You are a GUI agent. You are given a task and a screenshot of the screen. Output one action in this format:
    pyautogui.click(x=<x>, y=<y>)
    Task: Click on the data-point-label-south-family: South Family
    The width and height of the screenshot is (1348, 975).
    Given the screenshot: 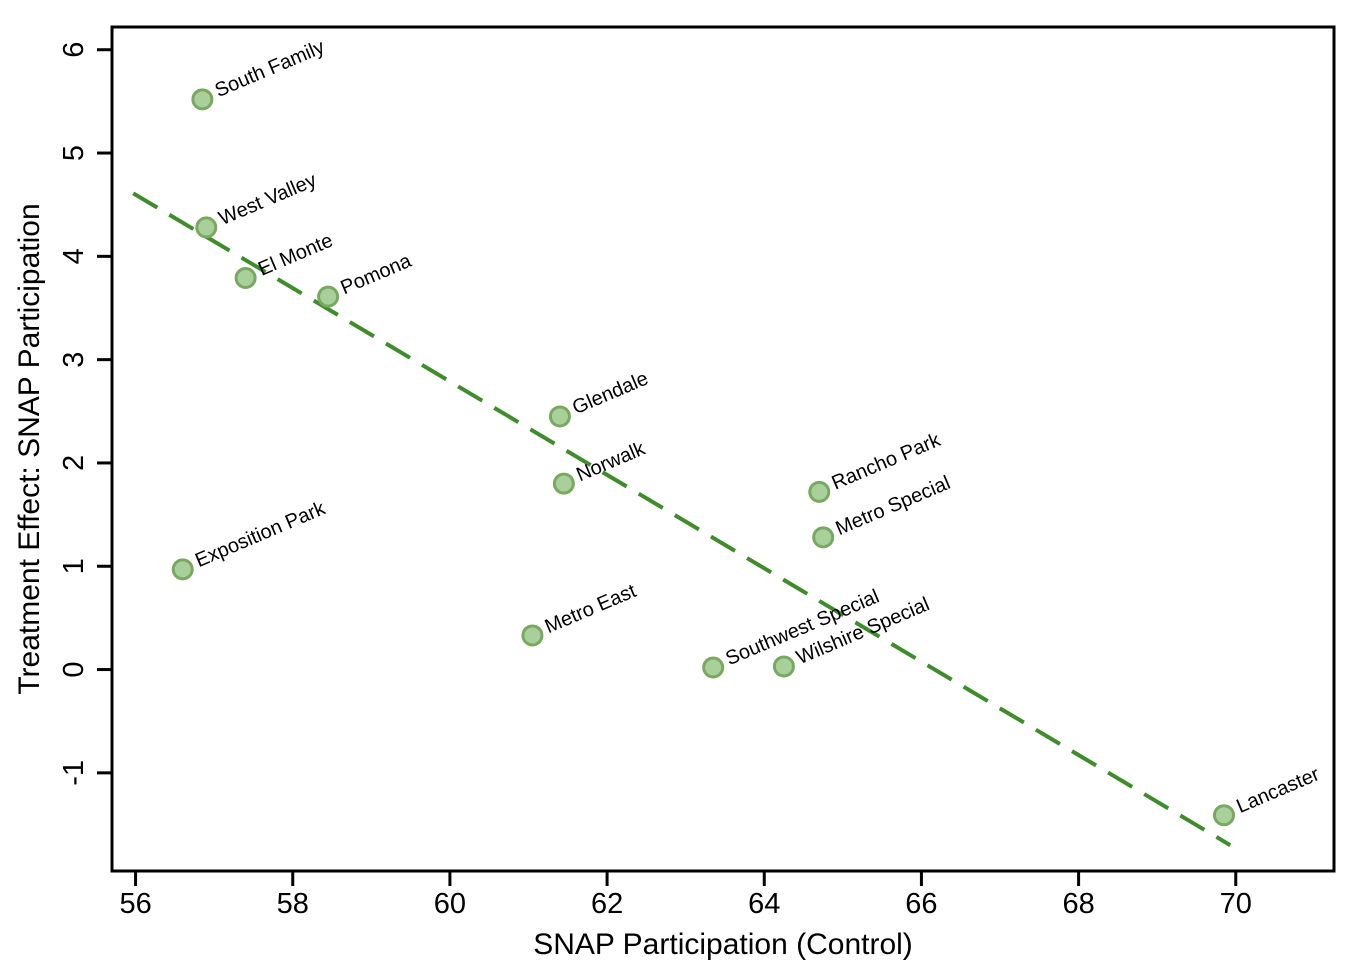 What is the action you would take?
    pyautogui.click(x=270, y=69)
    